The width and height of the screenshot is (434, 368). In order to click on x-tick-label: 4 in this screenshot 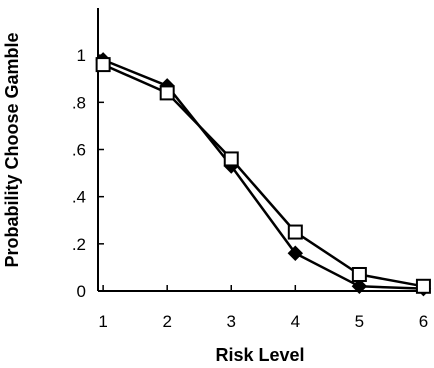, I will do `click(295, 321)`.